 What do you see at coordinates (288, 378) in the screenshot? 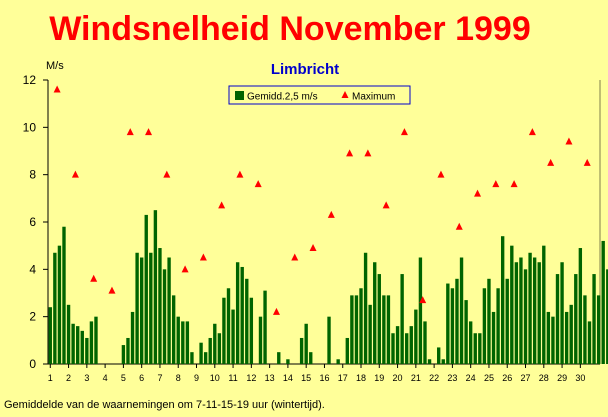
I see `x-tick-label: 14` at bounding box center [288, 378].